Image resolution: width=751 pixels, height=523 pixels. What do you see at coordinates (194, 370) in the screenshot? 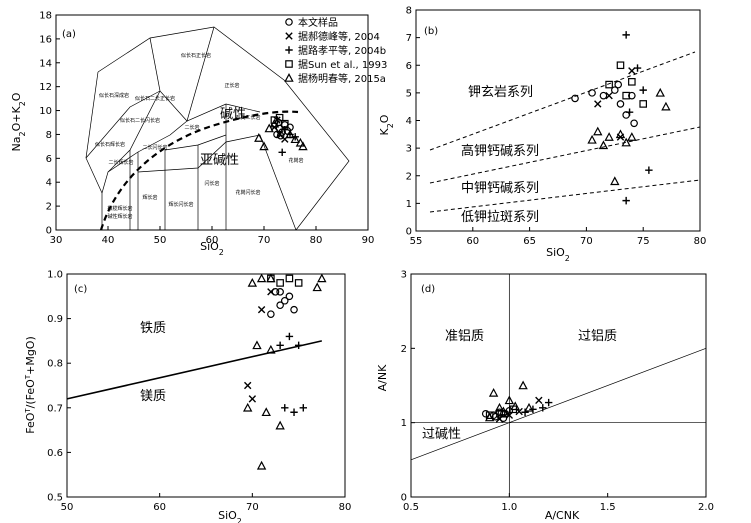
I see `panel-c-ferroan-boundary` at bounding box center [194, 370].